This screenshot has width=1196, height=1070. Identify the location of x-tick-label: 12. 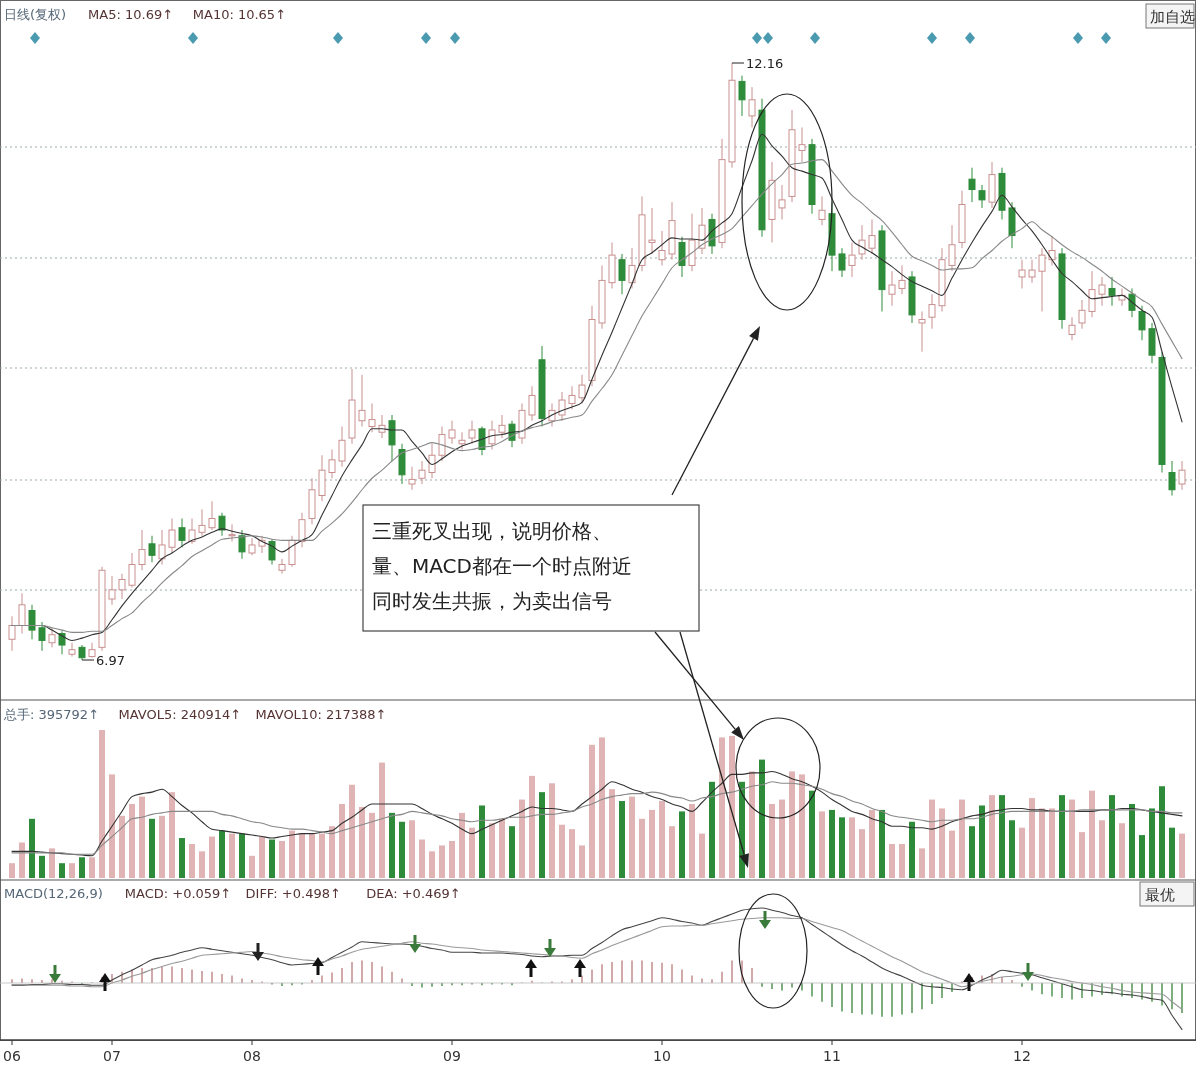
(1022, 1056).